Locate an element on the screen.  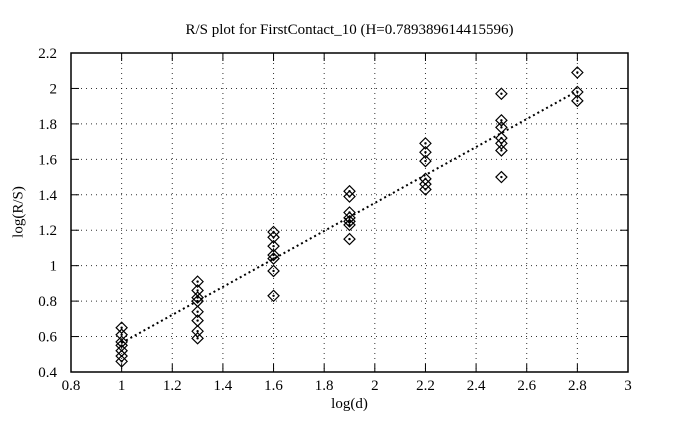
y-tick-label: 1 is located at coordinates (54, 267).